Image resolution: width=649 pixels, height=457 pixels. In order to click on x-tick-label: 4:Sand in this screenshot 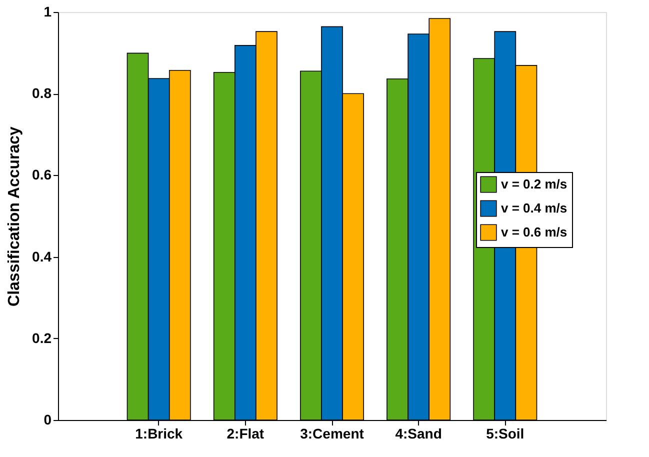, I will do `click(418, 434)`.